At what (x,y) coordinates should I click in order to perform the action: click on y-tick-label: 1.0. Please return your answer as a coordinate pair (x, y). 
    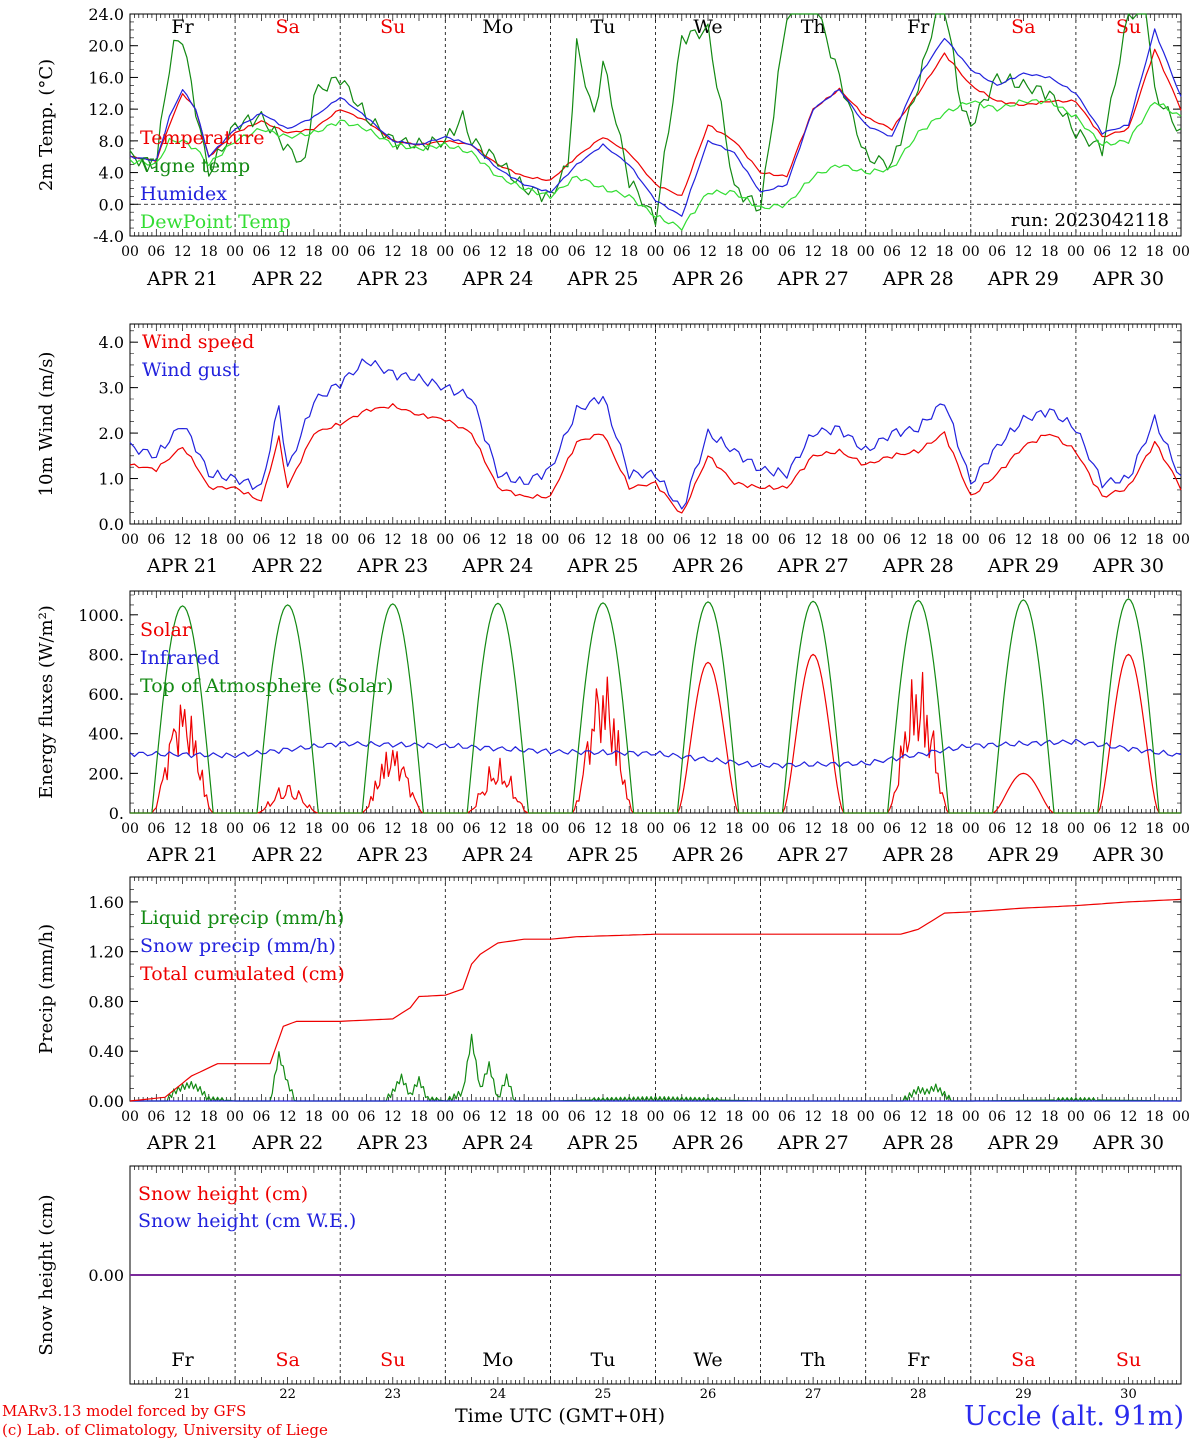
    Looking at the image, I should click on (111, 479).